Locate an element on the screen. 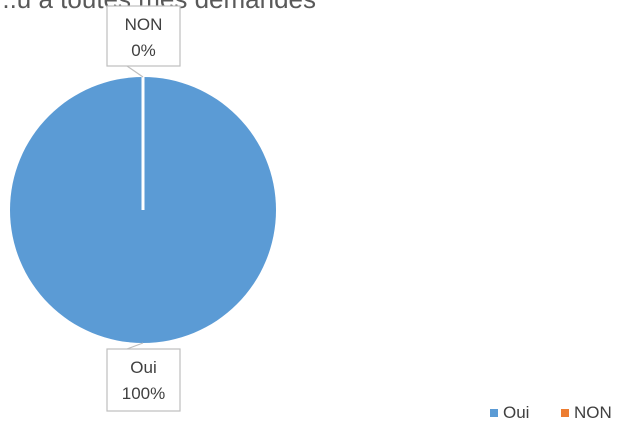 The width and height of the screenshot is (626, 426). data-label-category: Oui is located at coordinates (143, 367).